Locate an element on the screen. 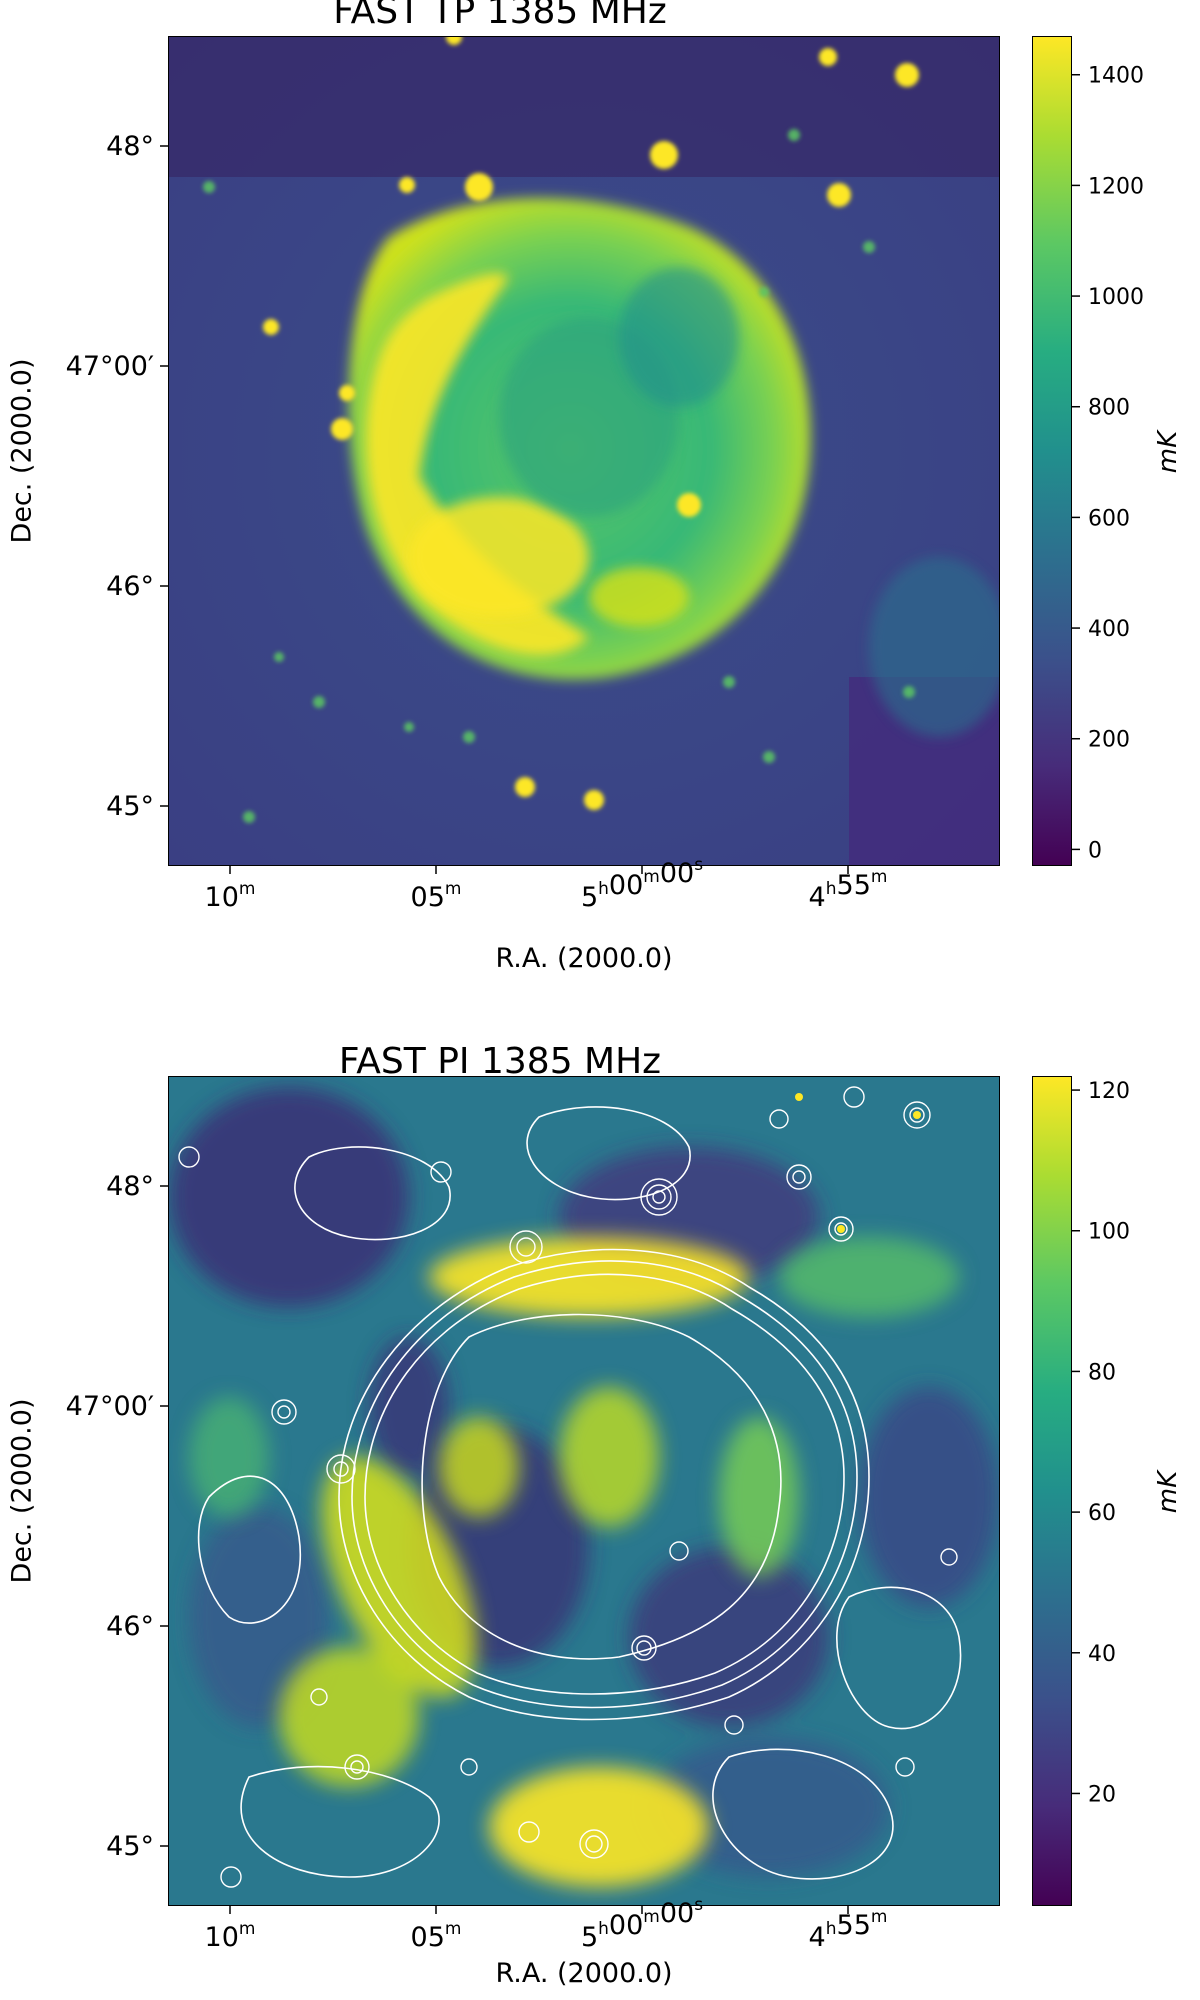 This screenshot has width=1200, height=2000. colorbar-tick-label: 80 is located at coordinates (1102, 1372).